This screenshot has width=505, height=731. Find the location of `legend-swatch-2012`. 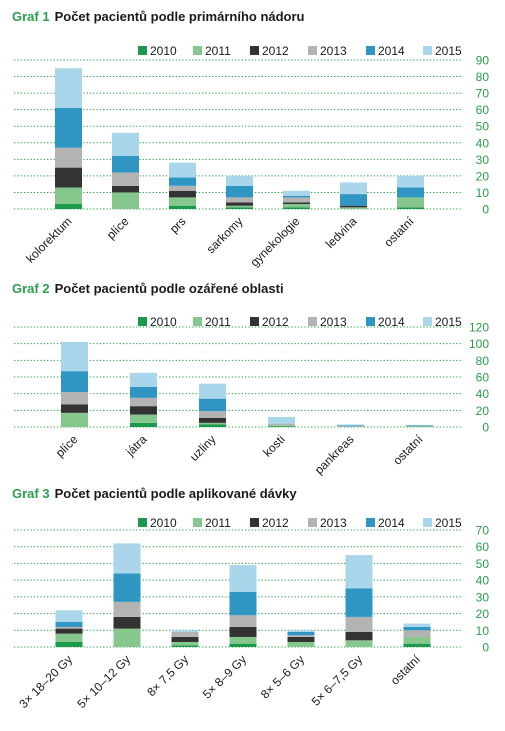

legend-swatch-2012 is located at coordinates (254, 522).